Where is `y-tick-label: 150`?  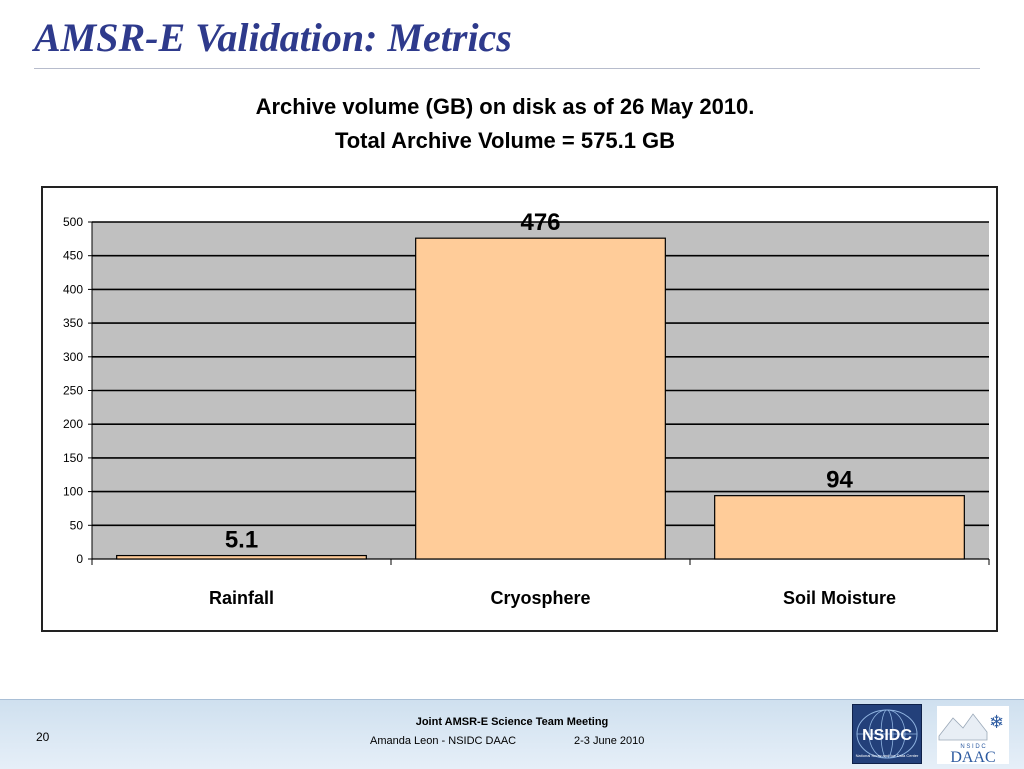 y-tick-label: 150 is located at coordinates (73, 458).